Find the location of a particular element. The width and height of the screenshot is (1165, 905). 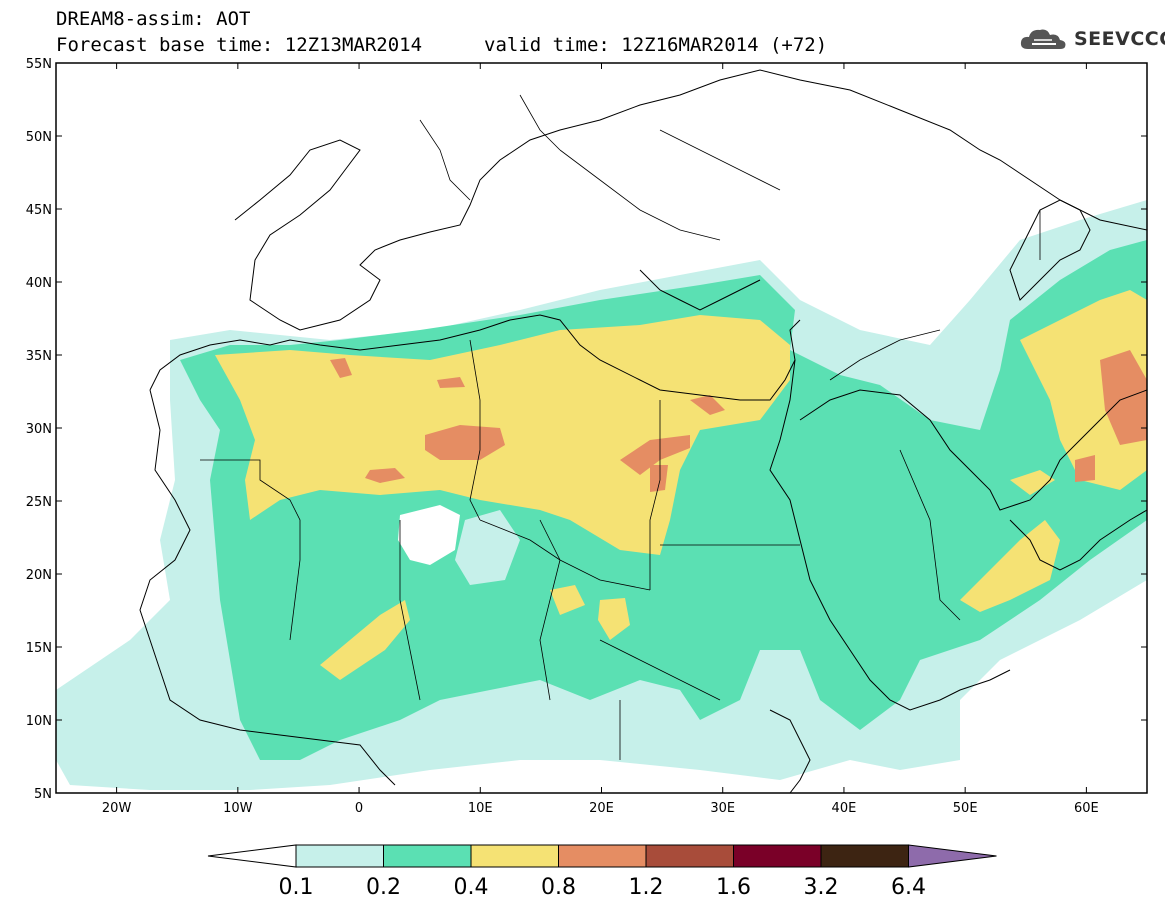

lon-label: 40E is located at coordinates (844, 808).